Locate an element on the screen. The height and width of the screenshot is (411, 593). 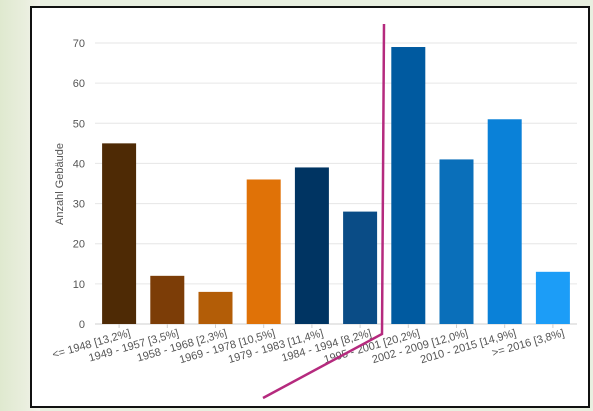
y-tick-label: 70 is located at coordinates (79, 44).